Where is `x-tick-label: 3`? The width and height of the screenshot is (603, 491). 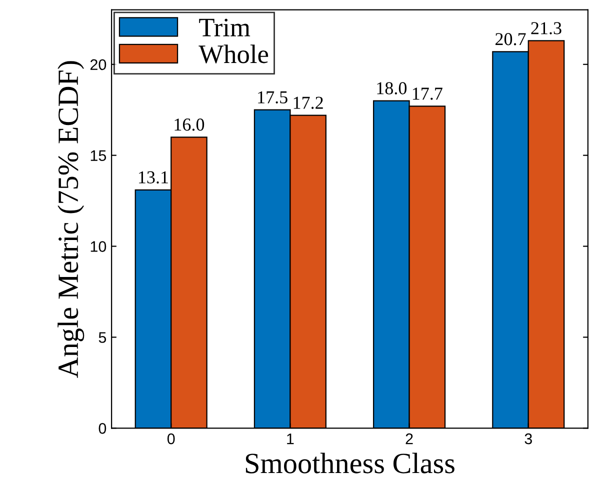
x-tick-label: 3 is located at coordinates (528, 438).